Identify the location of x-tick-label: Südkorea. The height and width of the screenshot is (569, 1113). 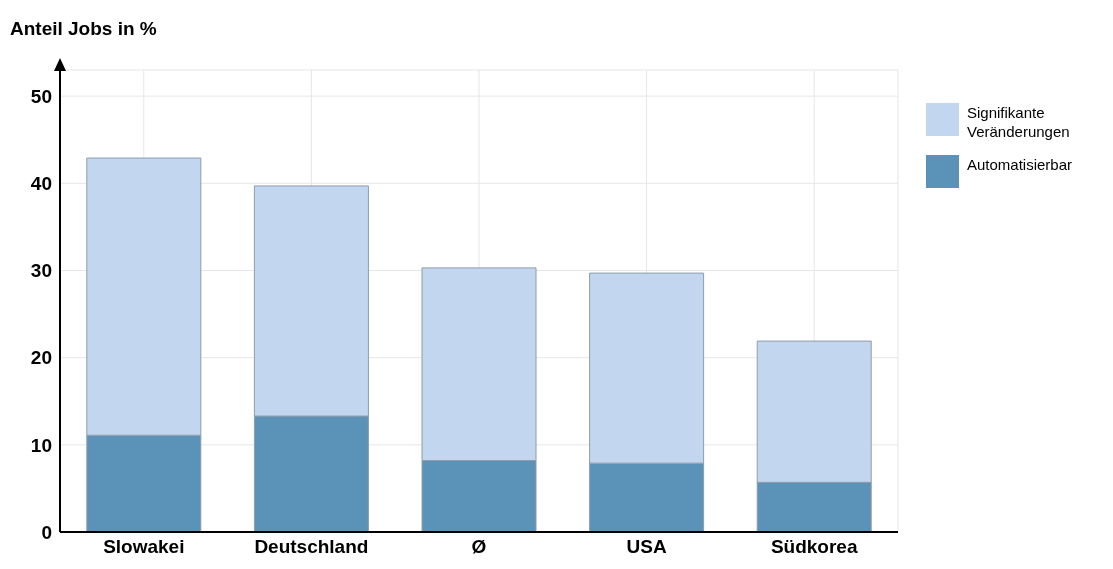
(814, 547).